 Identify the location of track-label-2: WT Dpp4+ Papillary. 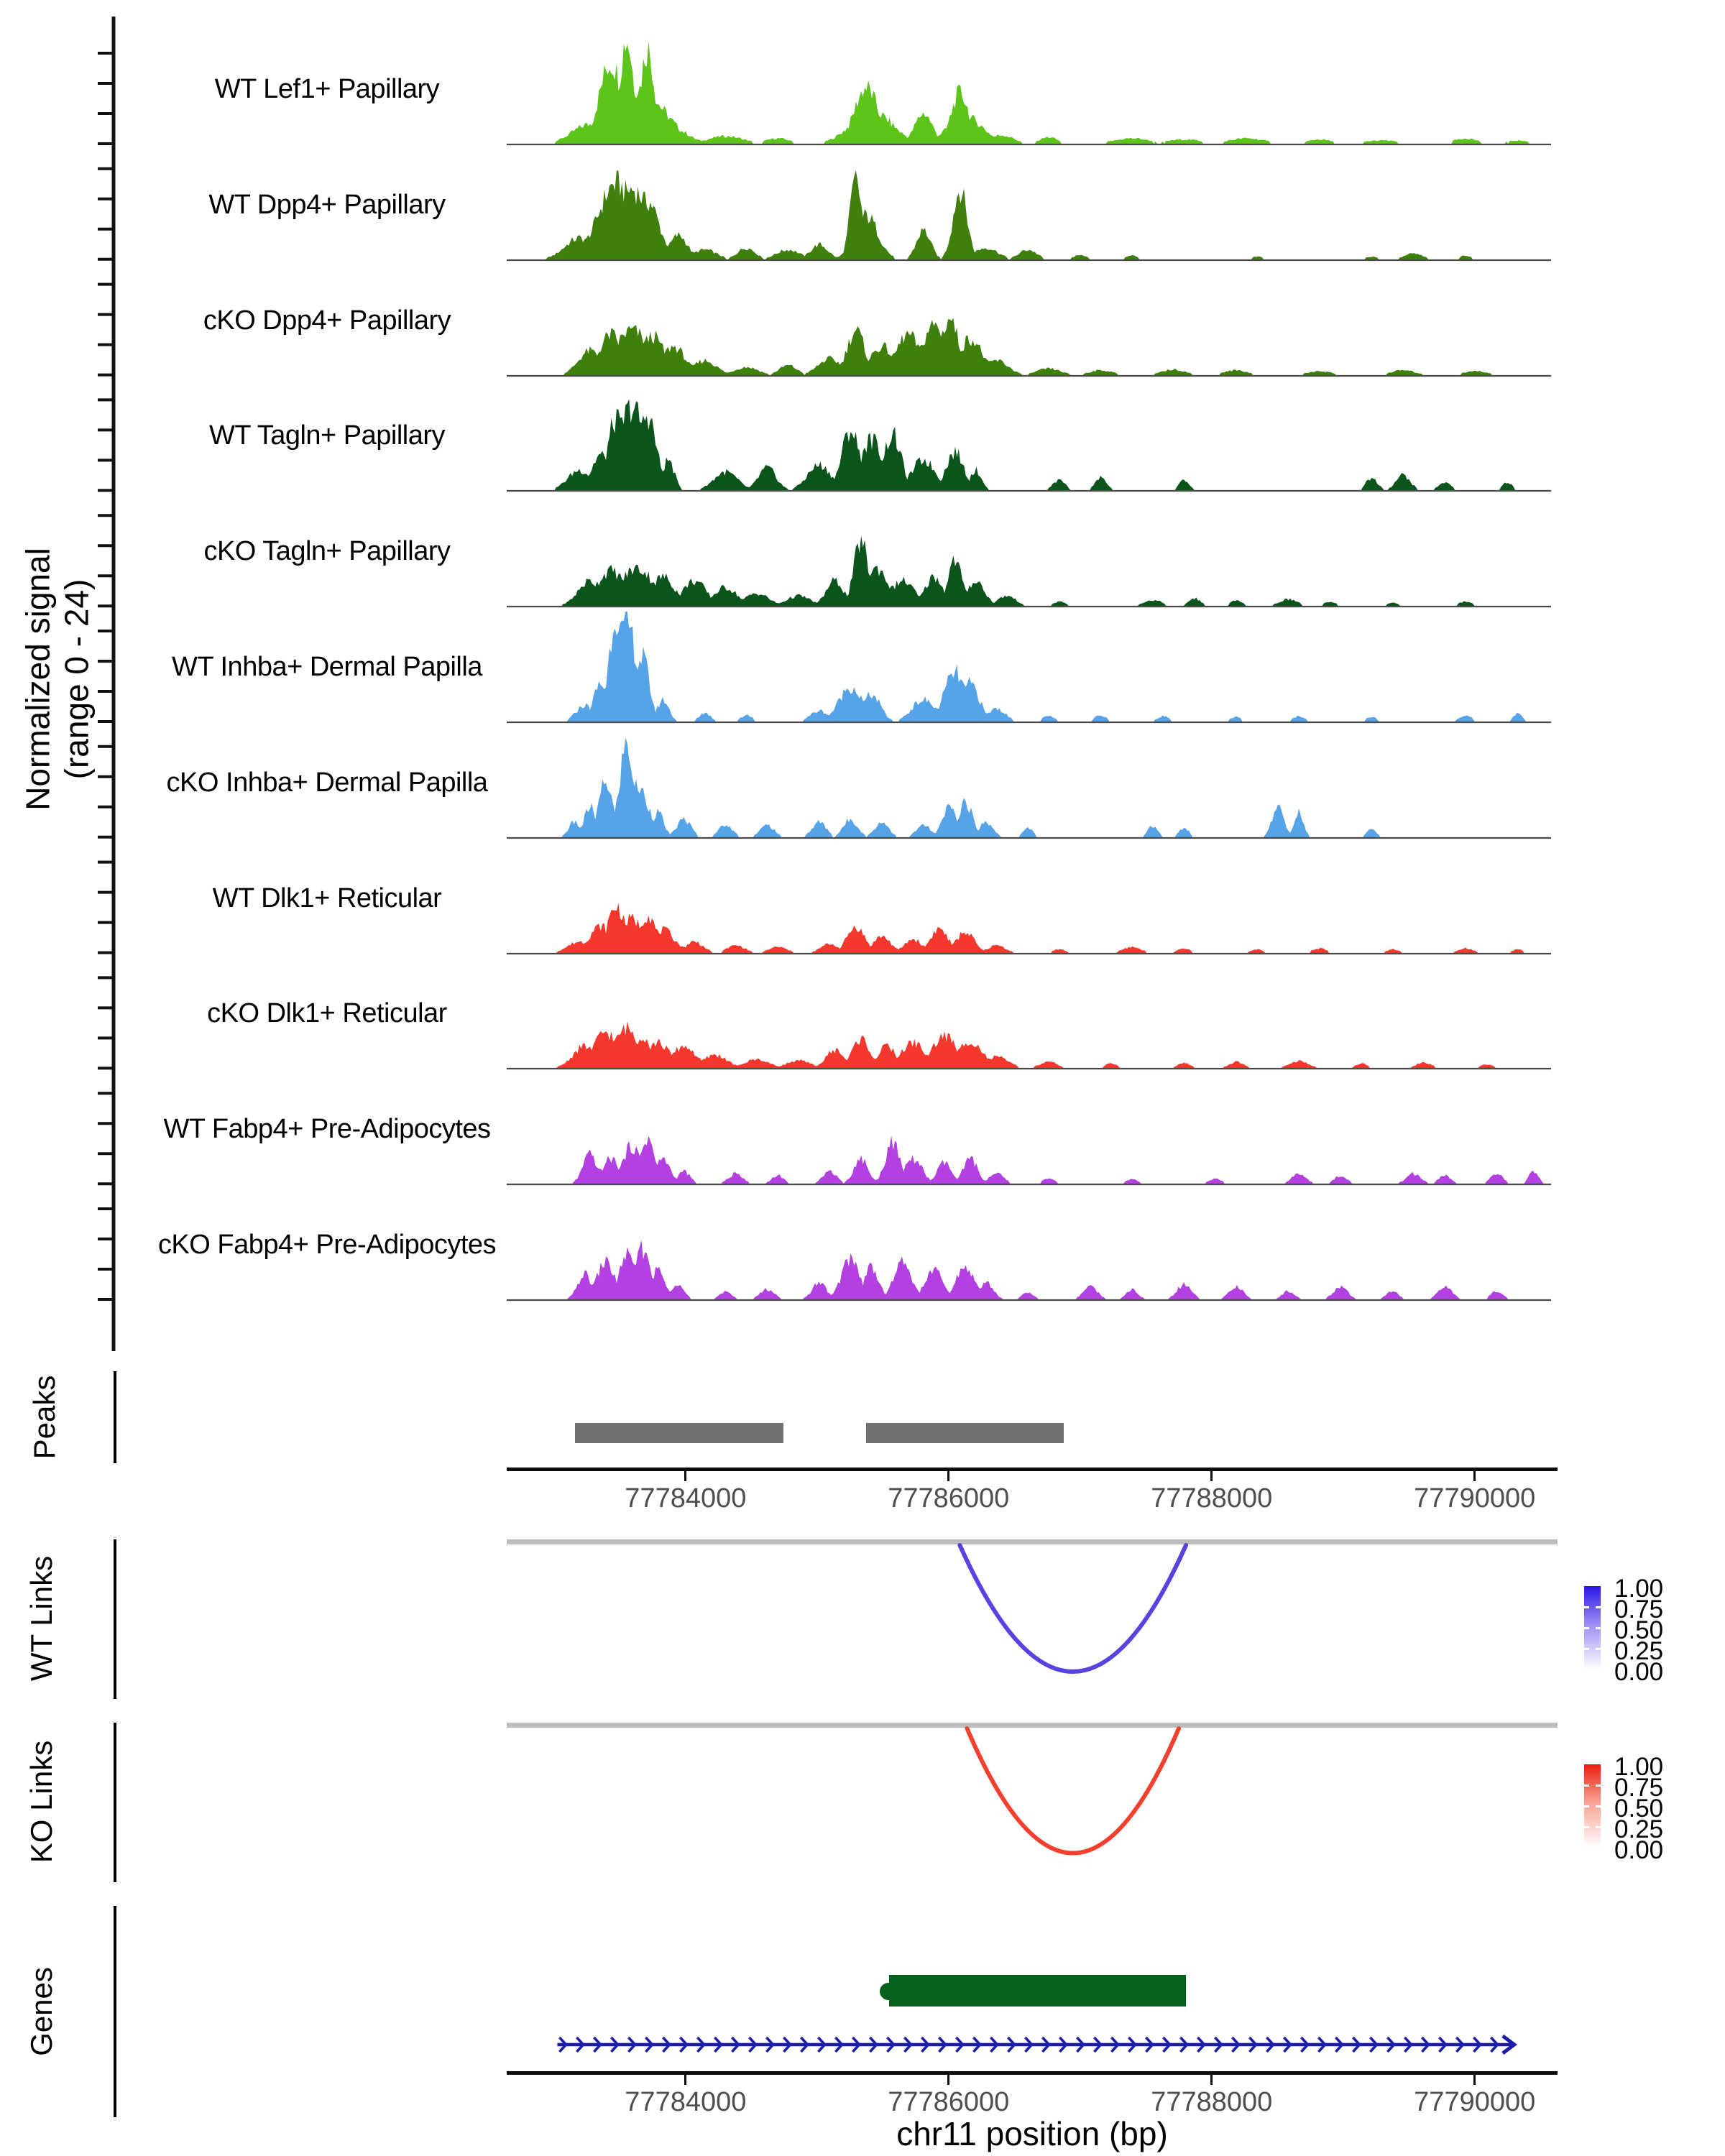
(327, 204).